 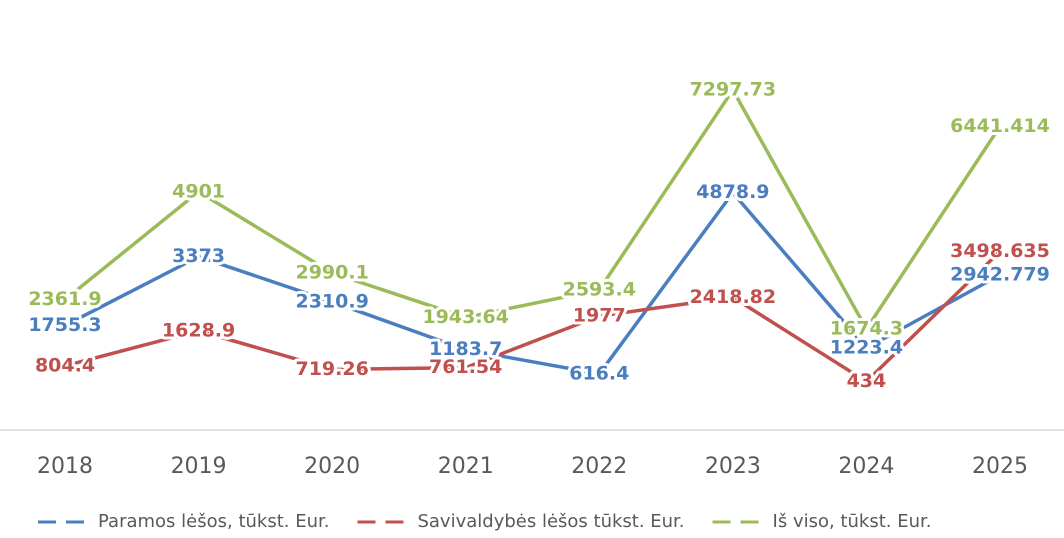 What do you see at coordinates (64, 299) in the screenshot?
I see `data-label: 2361.9` at bounding box center [64, 299].